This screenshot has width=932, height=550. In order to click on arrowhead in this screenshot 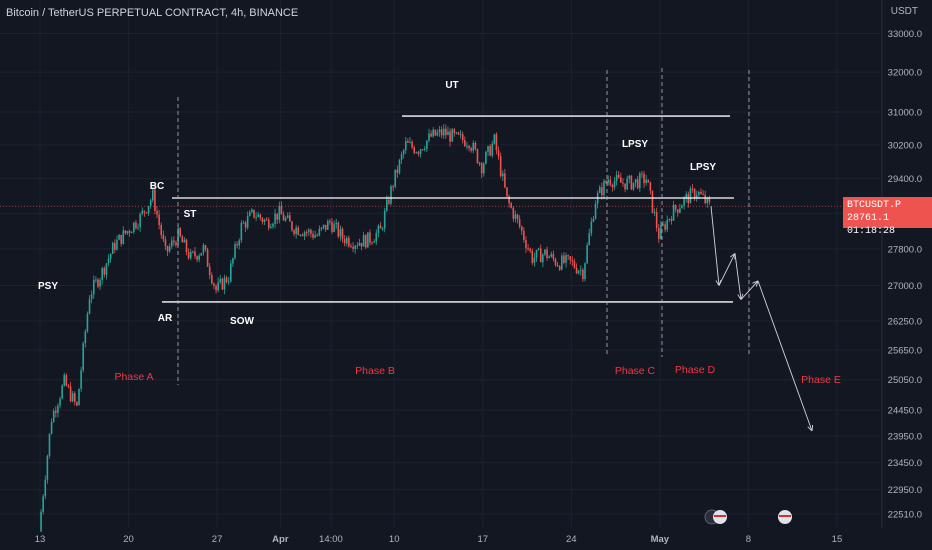, I will do `click(755, 282)`.